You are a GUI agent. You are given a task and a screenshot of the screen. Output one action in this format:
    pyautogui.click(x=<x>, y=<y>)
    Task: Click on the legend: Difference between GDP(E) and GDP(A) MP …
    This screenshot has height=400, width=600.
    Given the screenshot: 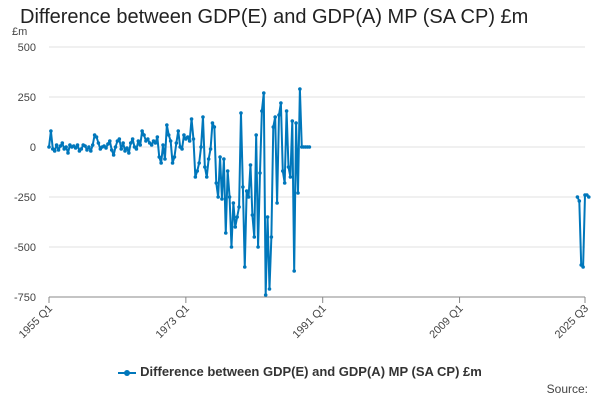 What is the action you would take?
    pyautogui.click(x=300, y=371)
    